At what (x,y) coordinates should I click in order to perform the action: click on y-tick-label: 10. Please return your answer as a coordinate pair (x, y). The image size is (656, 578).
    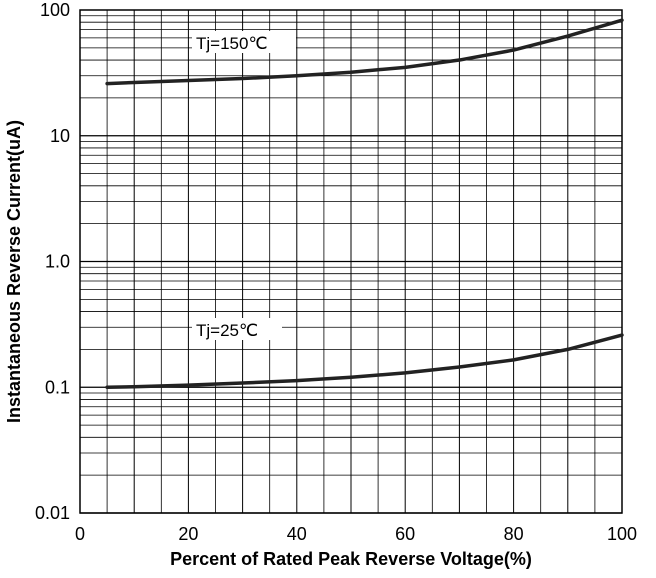
    Looking at the image, I should click on (60, 136).